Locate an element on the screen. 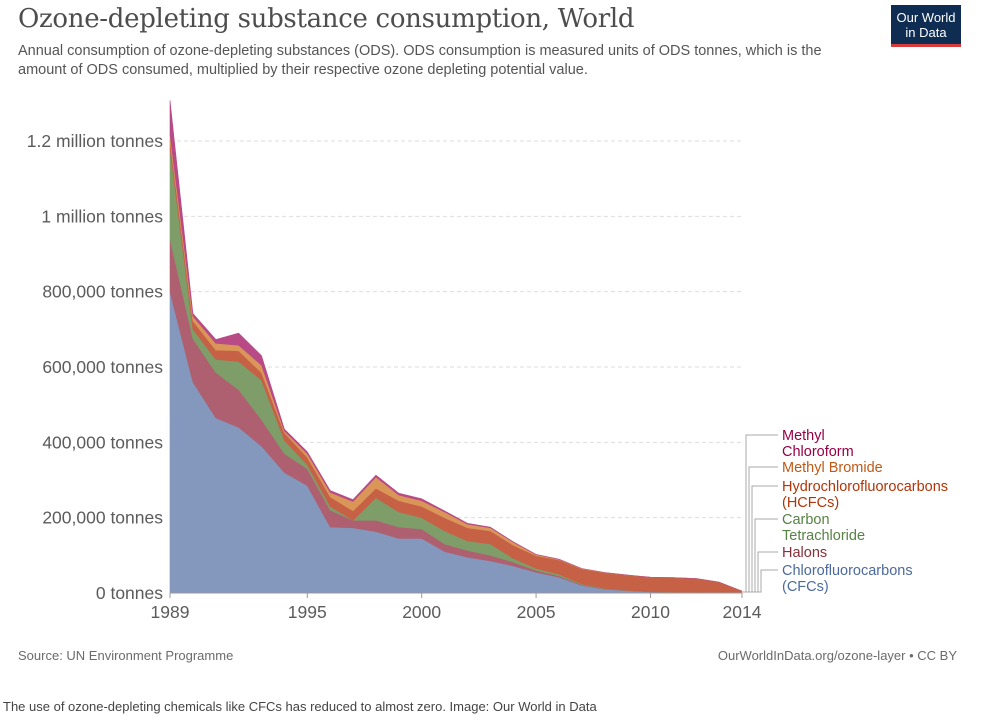 Image resolution: width=987 pixels, height=721 pixels. y-tick-label: 600,000 tonnes is located at coordinates (102, 367).